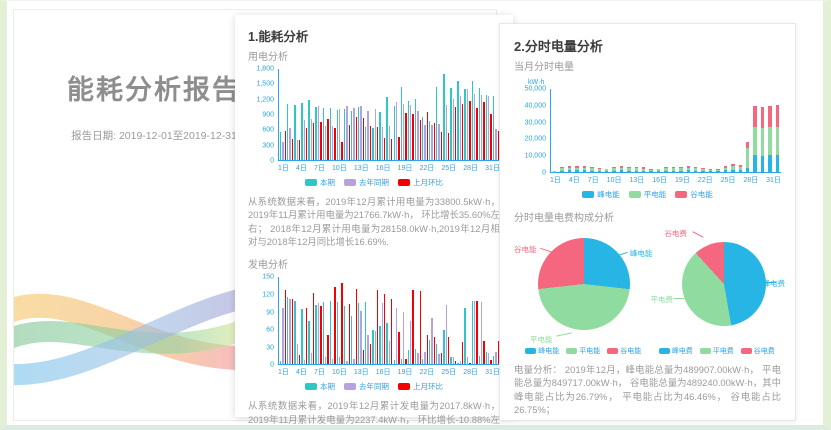 Image resolution: width=831 pixels, height=430 pixels. Describe the element at coordinates (339, 373) in the screenshot. I see `x-tick-label: 10日` at that location.